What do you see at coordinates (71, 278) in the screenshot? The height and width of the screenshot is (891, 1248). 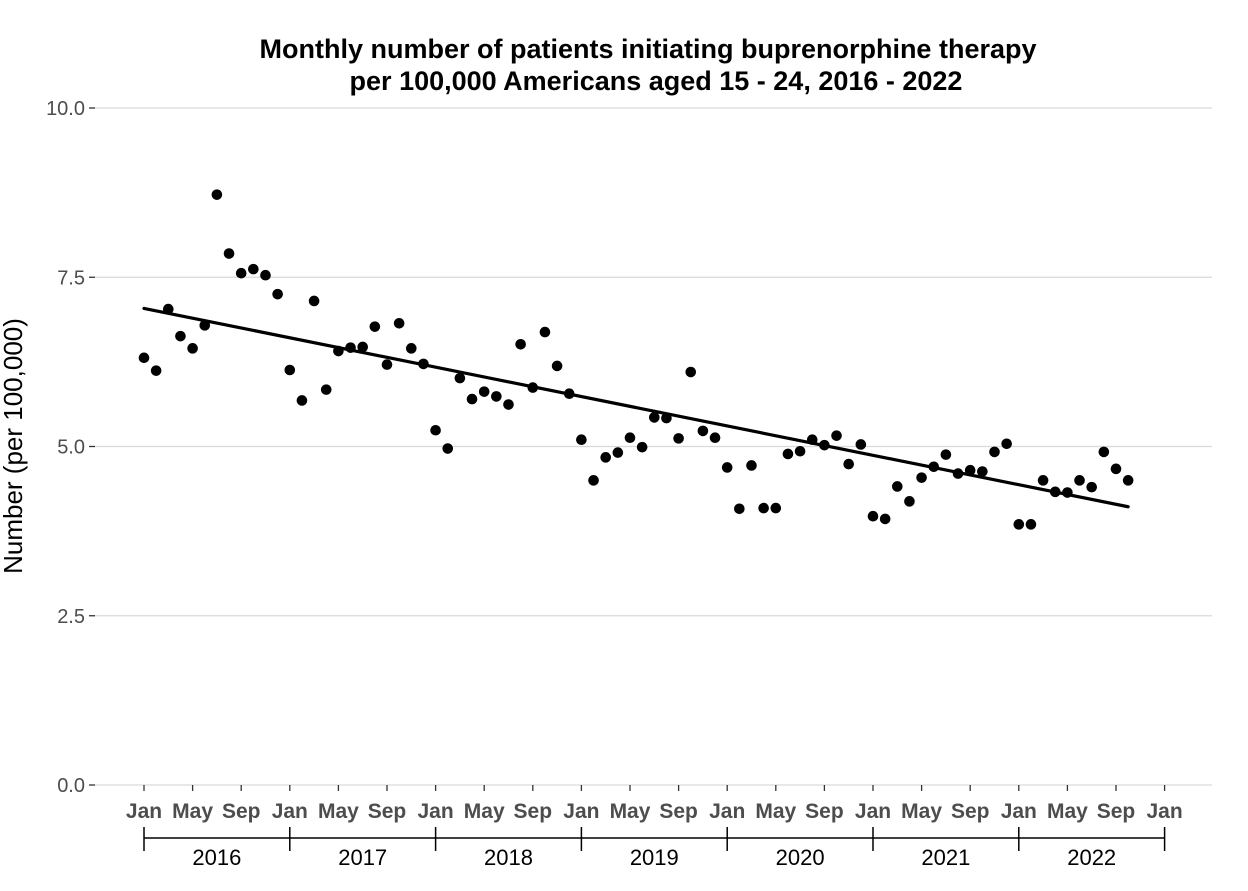 I see `y-tick-label: 7.5` at bounding box center [71, 278].